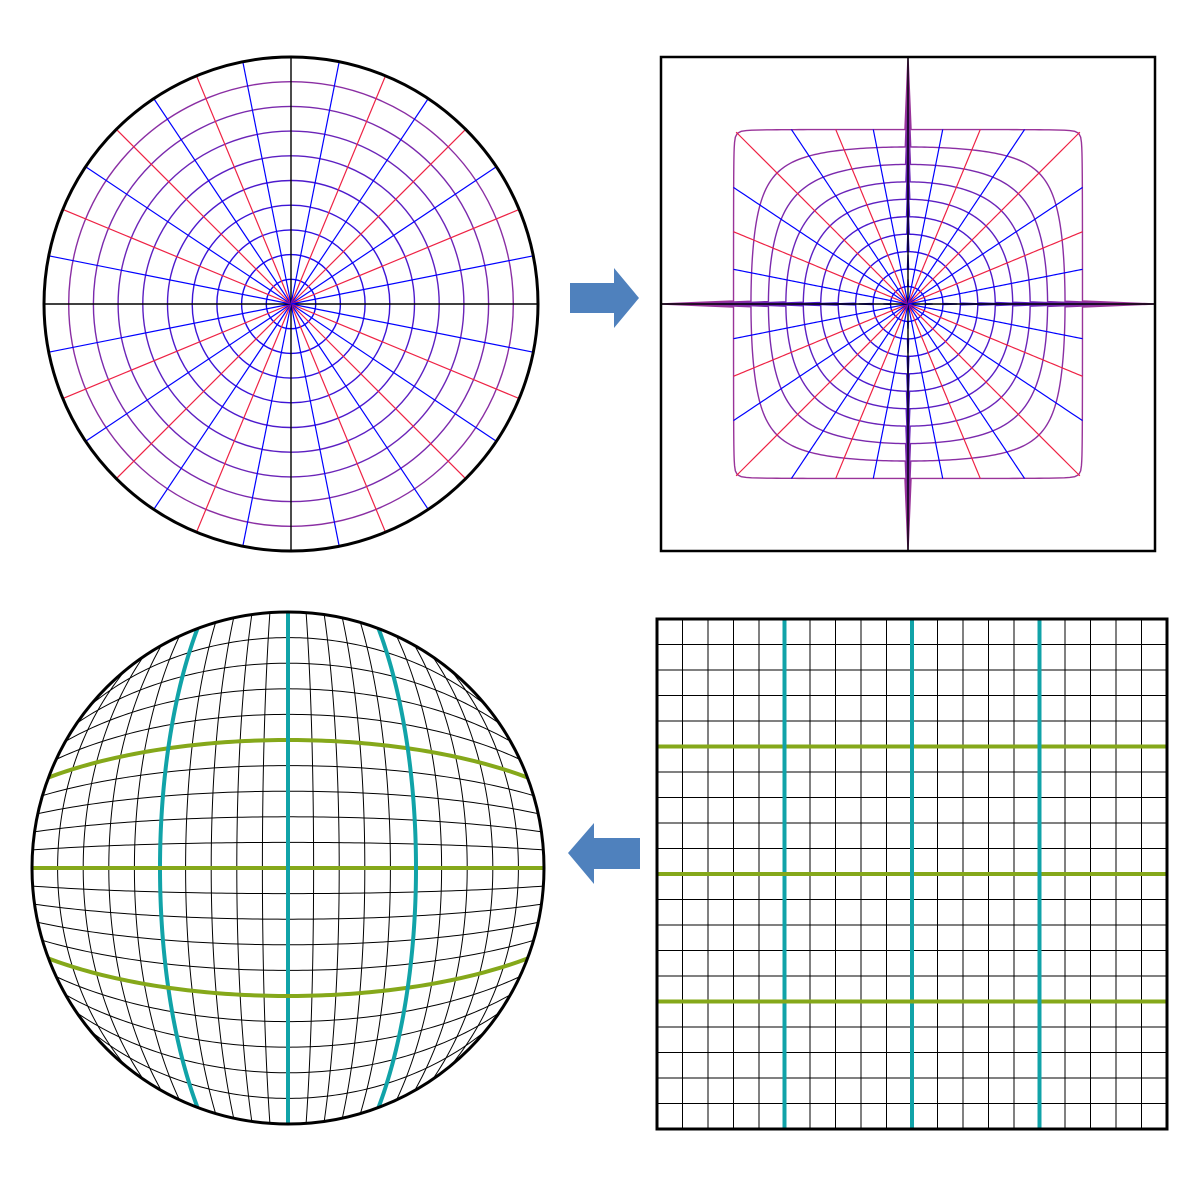 The image size is (1200, 1200). Describe the element at coordinates (604, 576) in the screenshot. I see `transform-arrows` at that location.